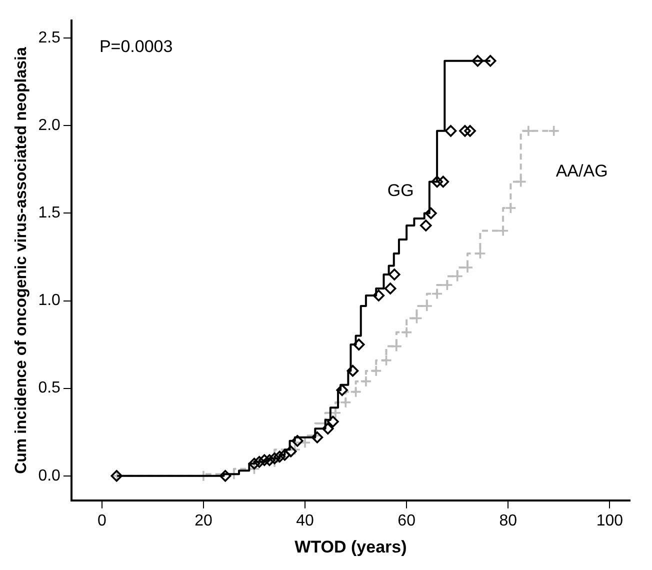  What do you see at coordinates (136, 46) in the screenshot?
I see `annotation: P=0.0003` at bounding box center [136, 46].